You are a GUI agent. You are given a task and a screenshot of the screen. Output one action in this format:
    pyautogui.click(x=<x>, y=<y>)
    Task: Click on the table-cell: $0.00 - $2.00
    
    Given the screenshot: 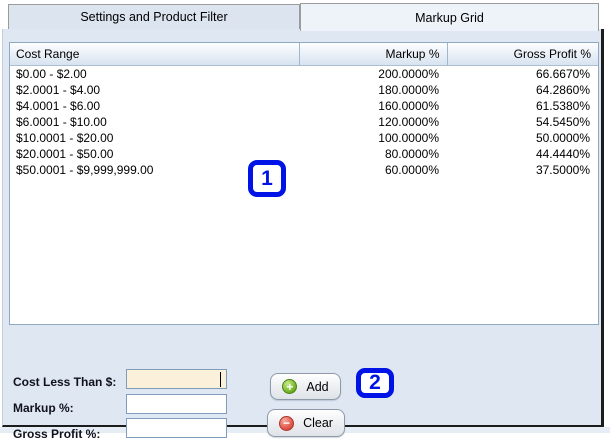 What is the action you would take?
    pyautogui.click(x=51, y=73)
    